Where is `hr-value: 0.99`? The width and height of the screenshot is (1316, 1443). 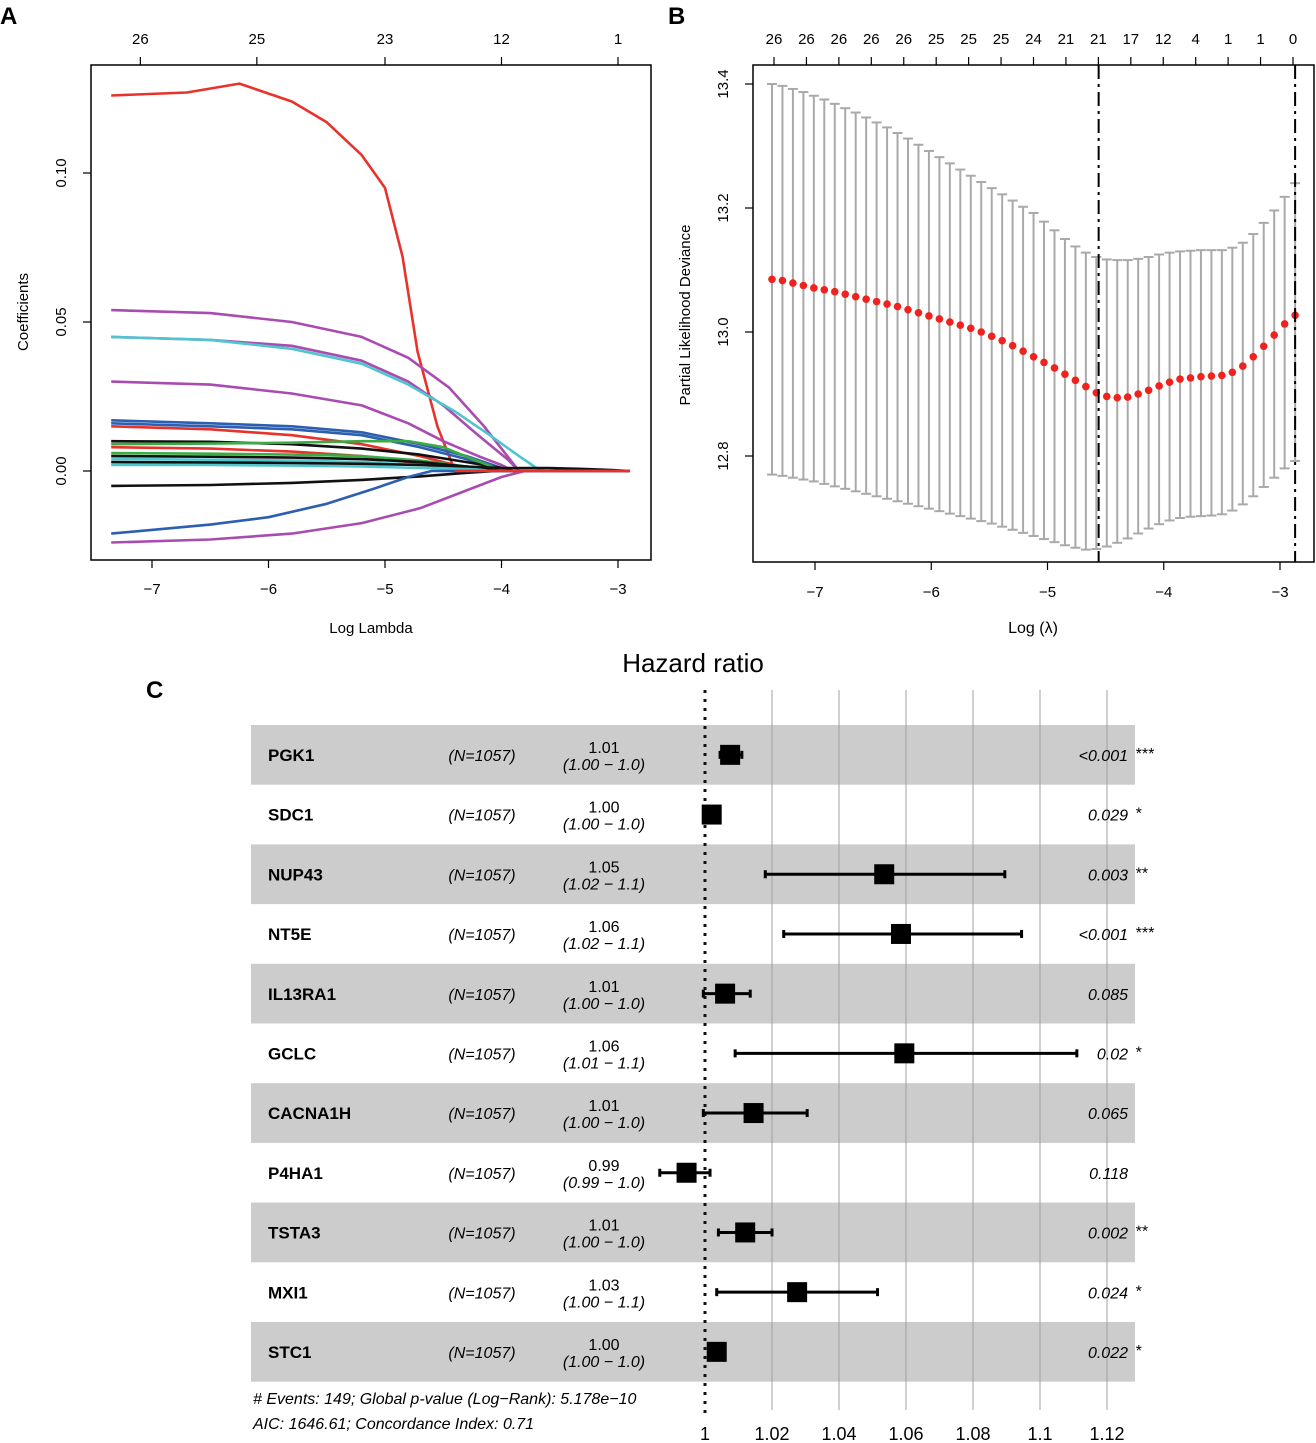
hr-value: 0.99 is located at coordinates (603, 1166).